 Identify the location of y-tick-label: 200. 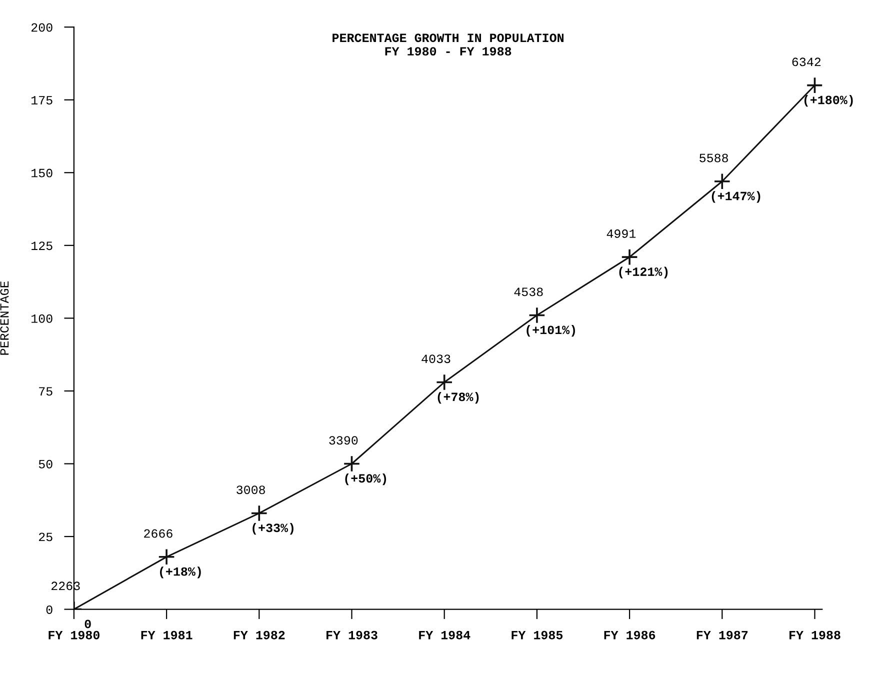
(41, 27).